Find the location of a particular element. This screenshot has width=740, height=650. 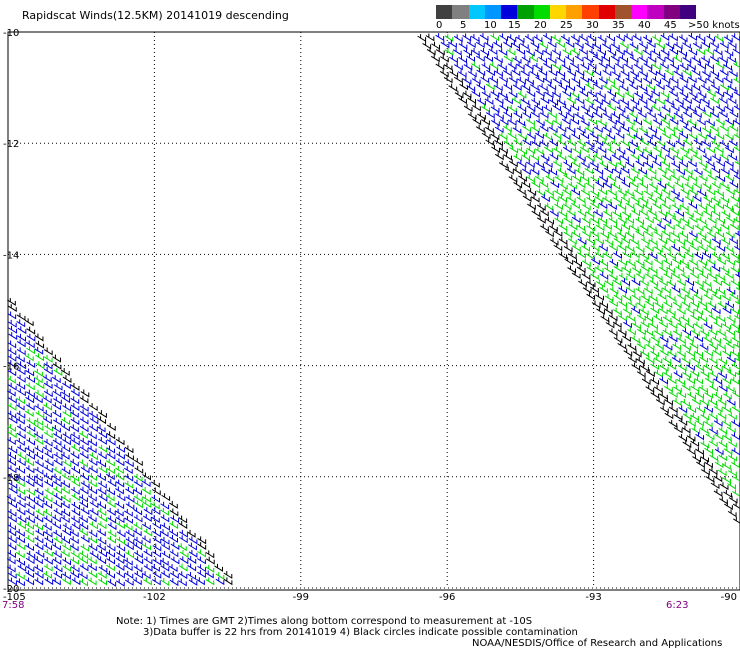

legend-swatch is located at coordinates (606, 12).